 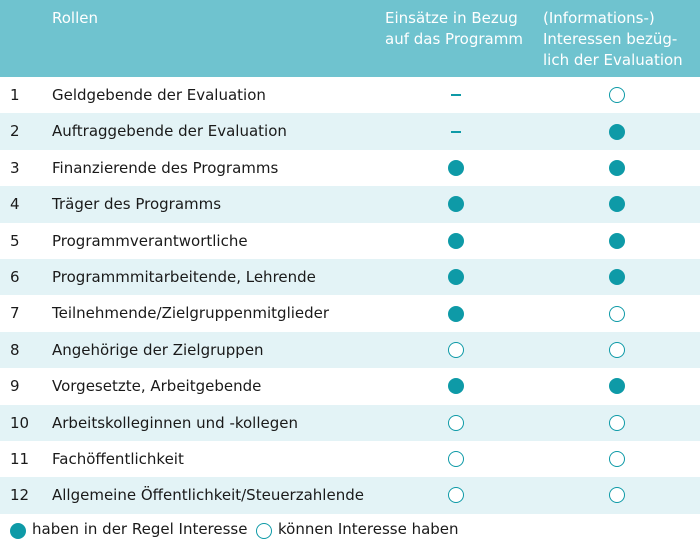 I want to click on row-label: Finanzierende des Programms, so click(x=165, y=167).